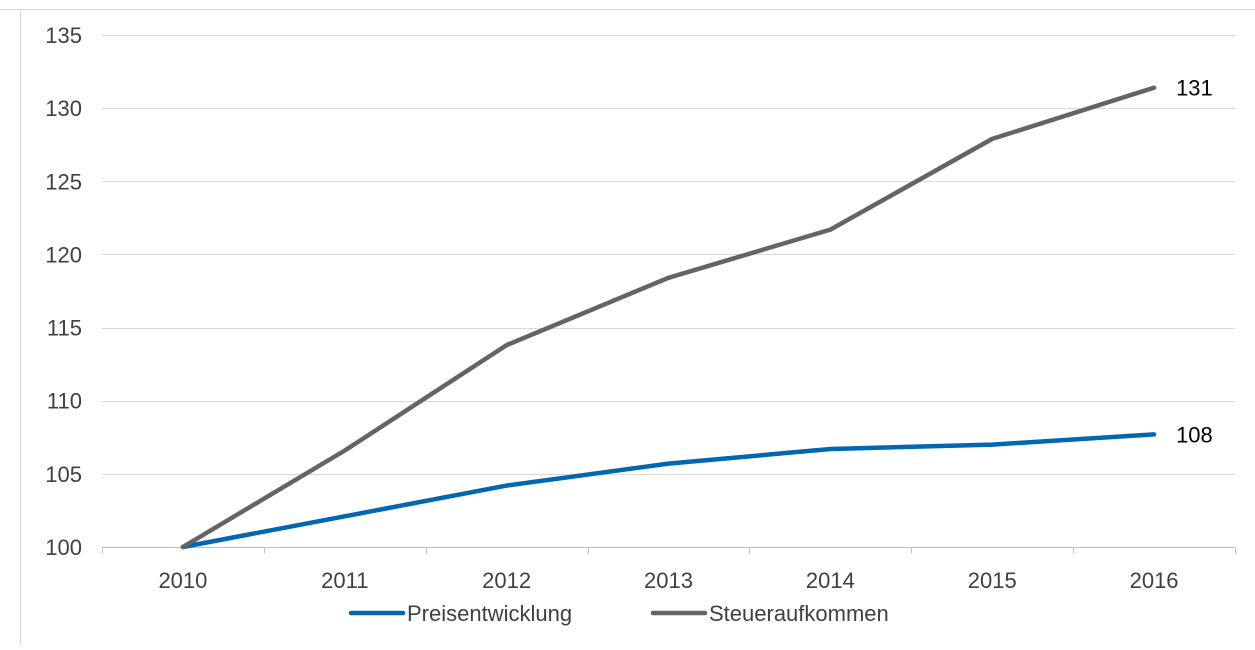  I want to click on legend-label: Preisentwicklung, so click(489, 613).